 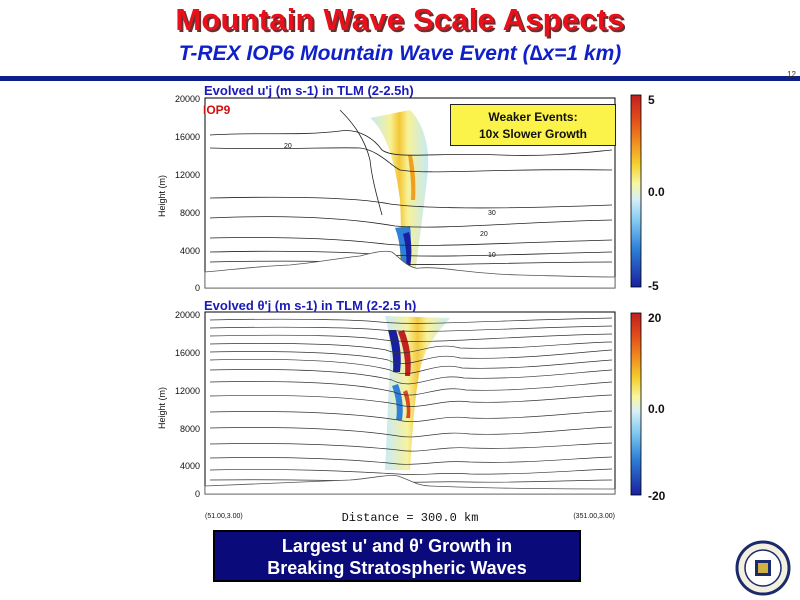 What do you see at coordinates (397, 546) in the screenshot?
I see `summary-line: Largest u' and θ' Growth in` at bounding box center [397, 546].